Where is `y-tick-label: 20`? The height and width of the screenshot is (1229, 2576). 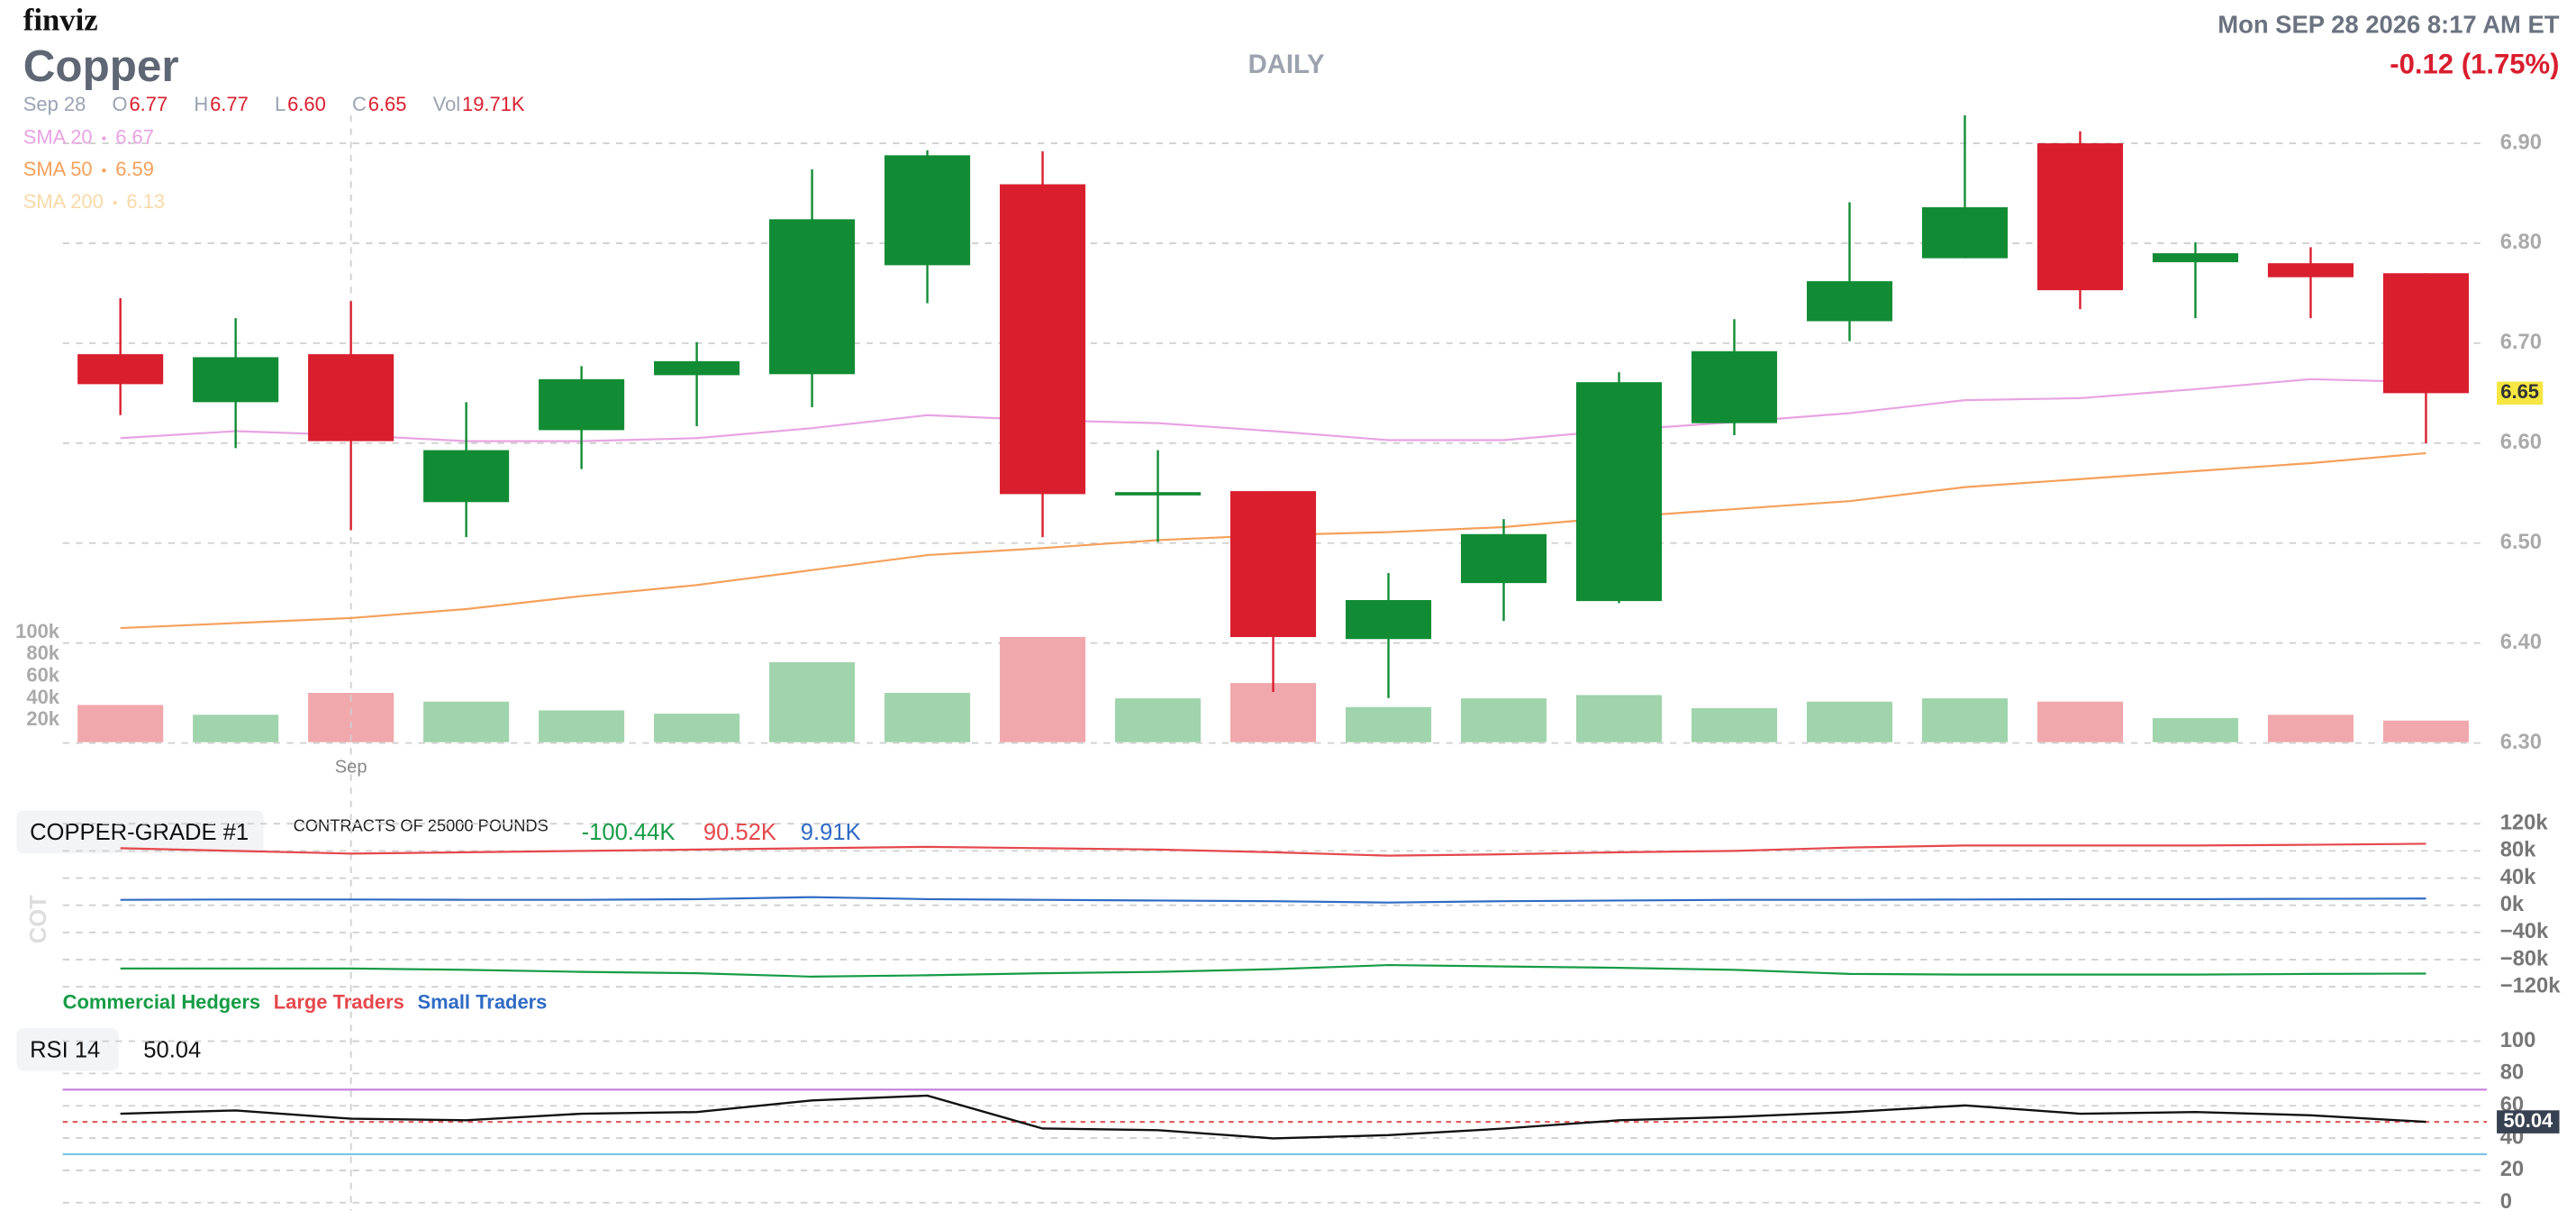
y-tick-label: 20 is located at coordinates (2512, 1169).